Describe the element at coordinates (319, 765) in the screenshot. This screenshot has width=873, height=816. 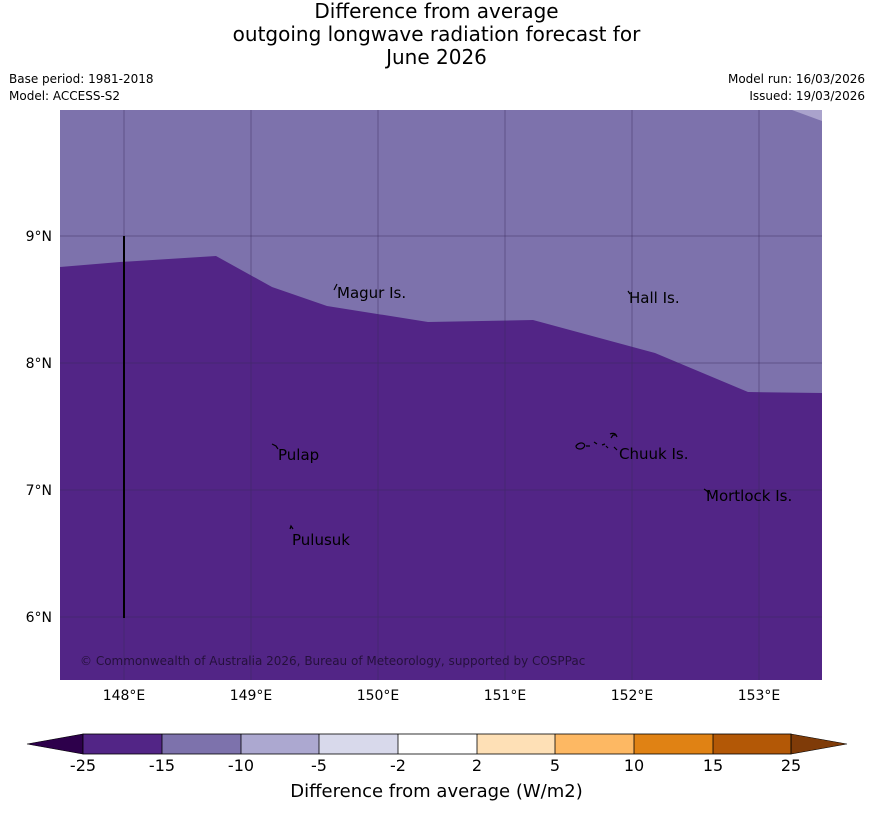
I see `colorbar-tick-label: -5` at that location.